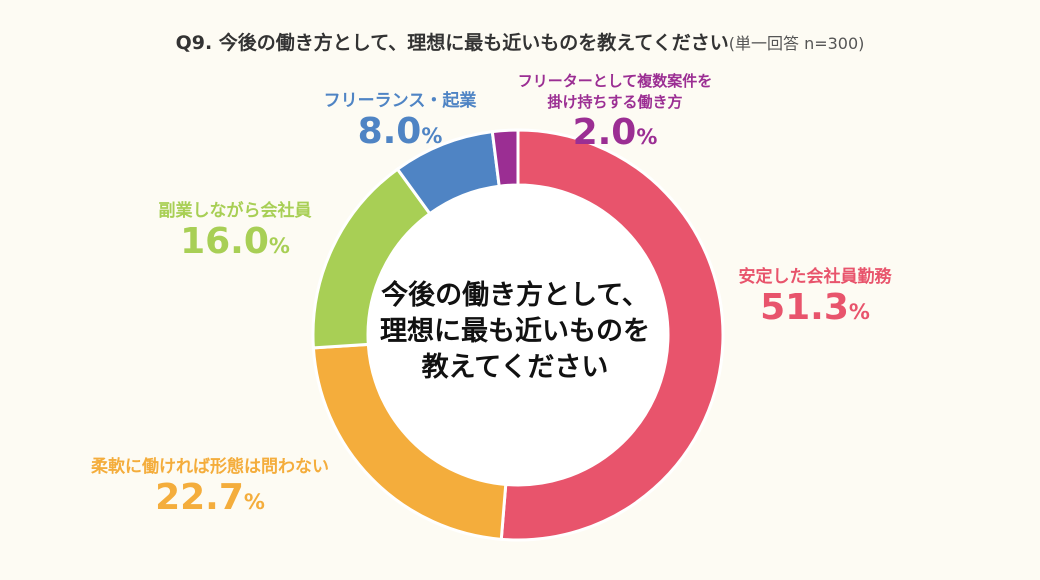 The width and height of the screenshot is (1040, 580). I want to click on slice-label-name: フリーターとして複数案件を 掛け持ちする働き方, so click(615, 91).